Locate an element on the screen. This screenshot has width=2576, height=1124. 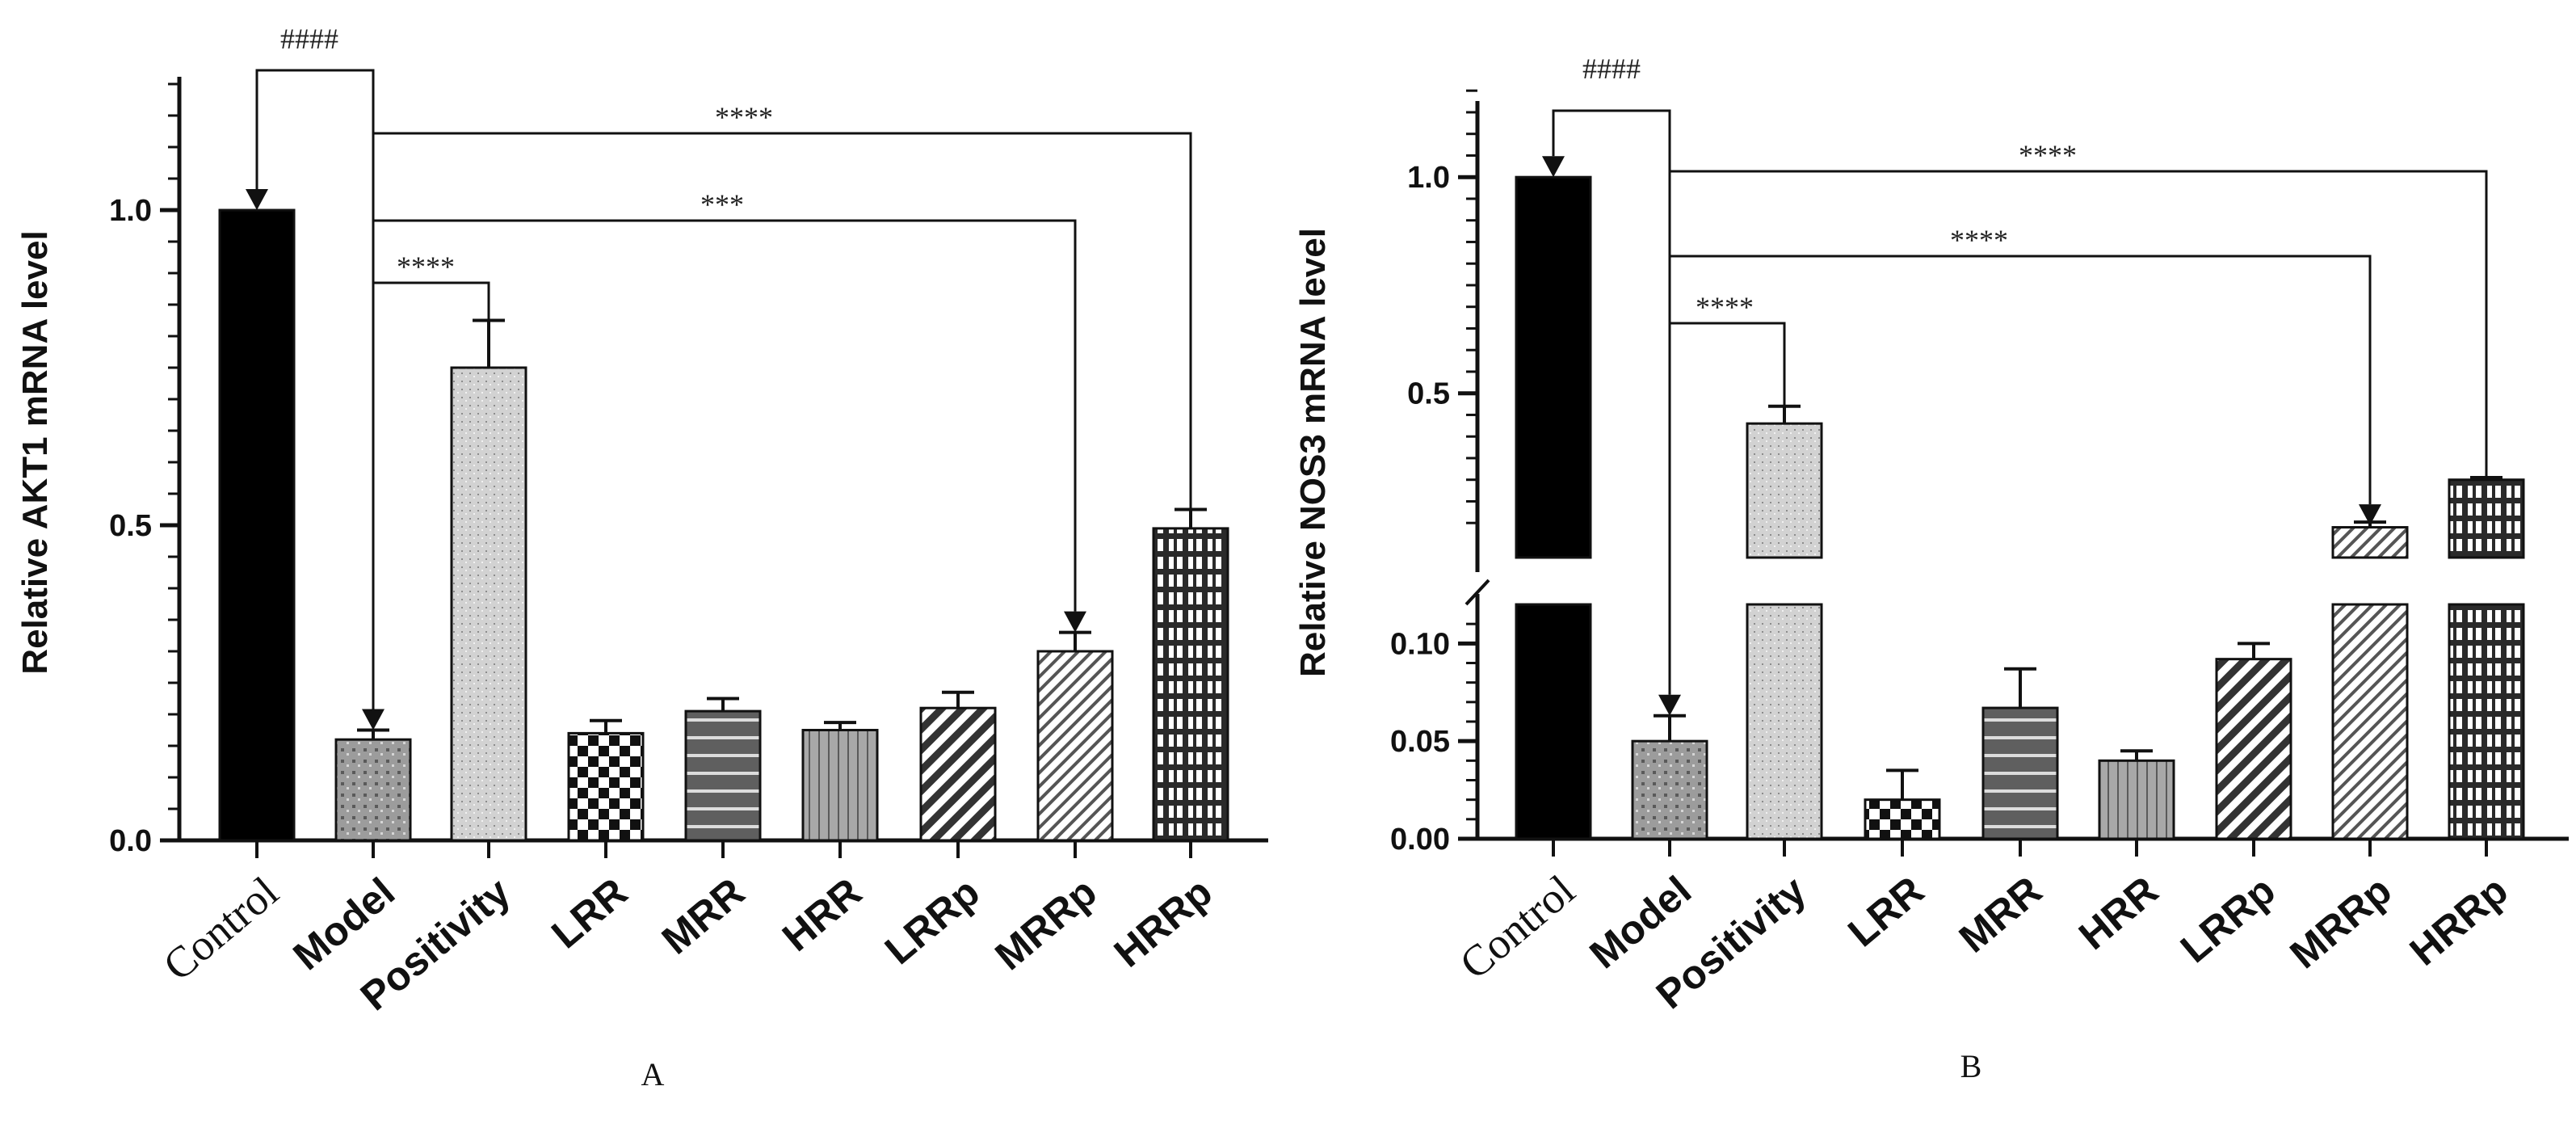
panel-a-x-label-mrr: MRR is located at coordinates (703, 916).